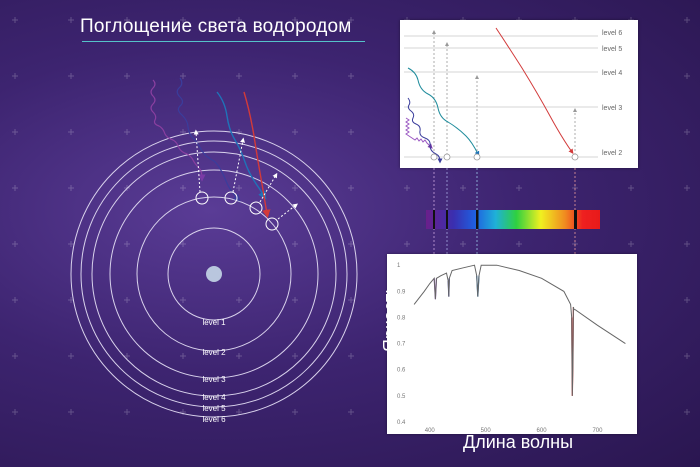 This screenshot has height=467, width=700. Describe the element at coordinates (542, 431) in the screenshot. I see `x-tick-label: 600` at that location.